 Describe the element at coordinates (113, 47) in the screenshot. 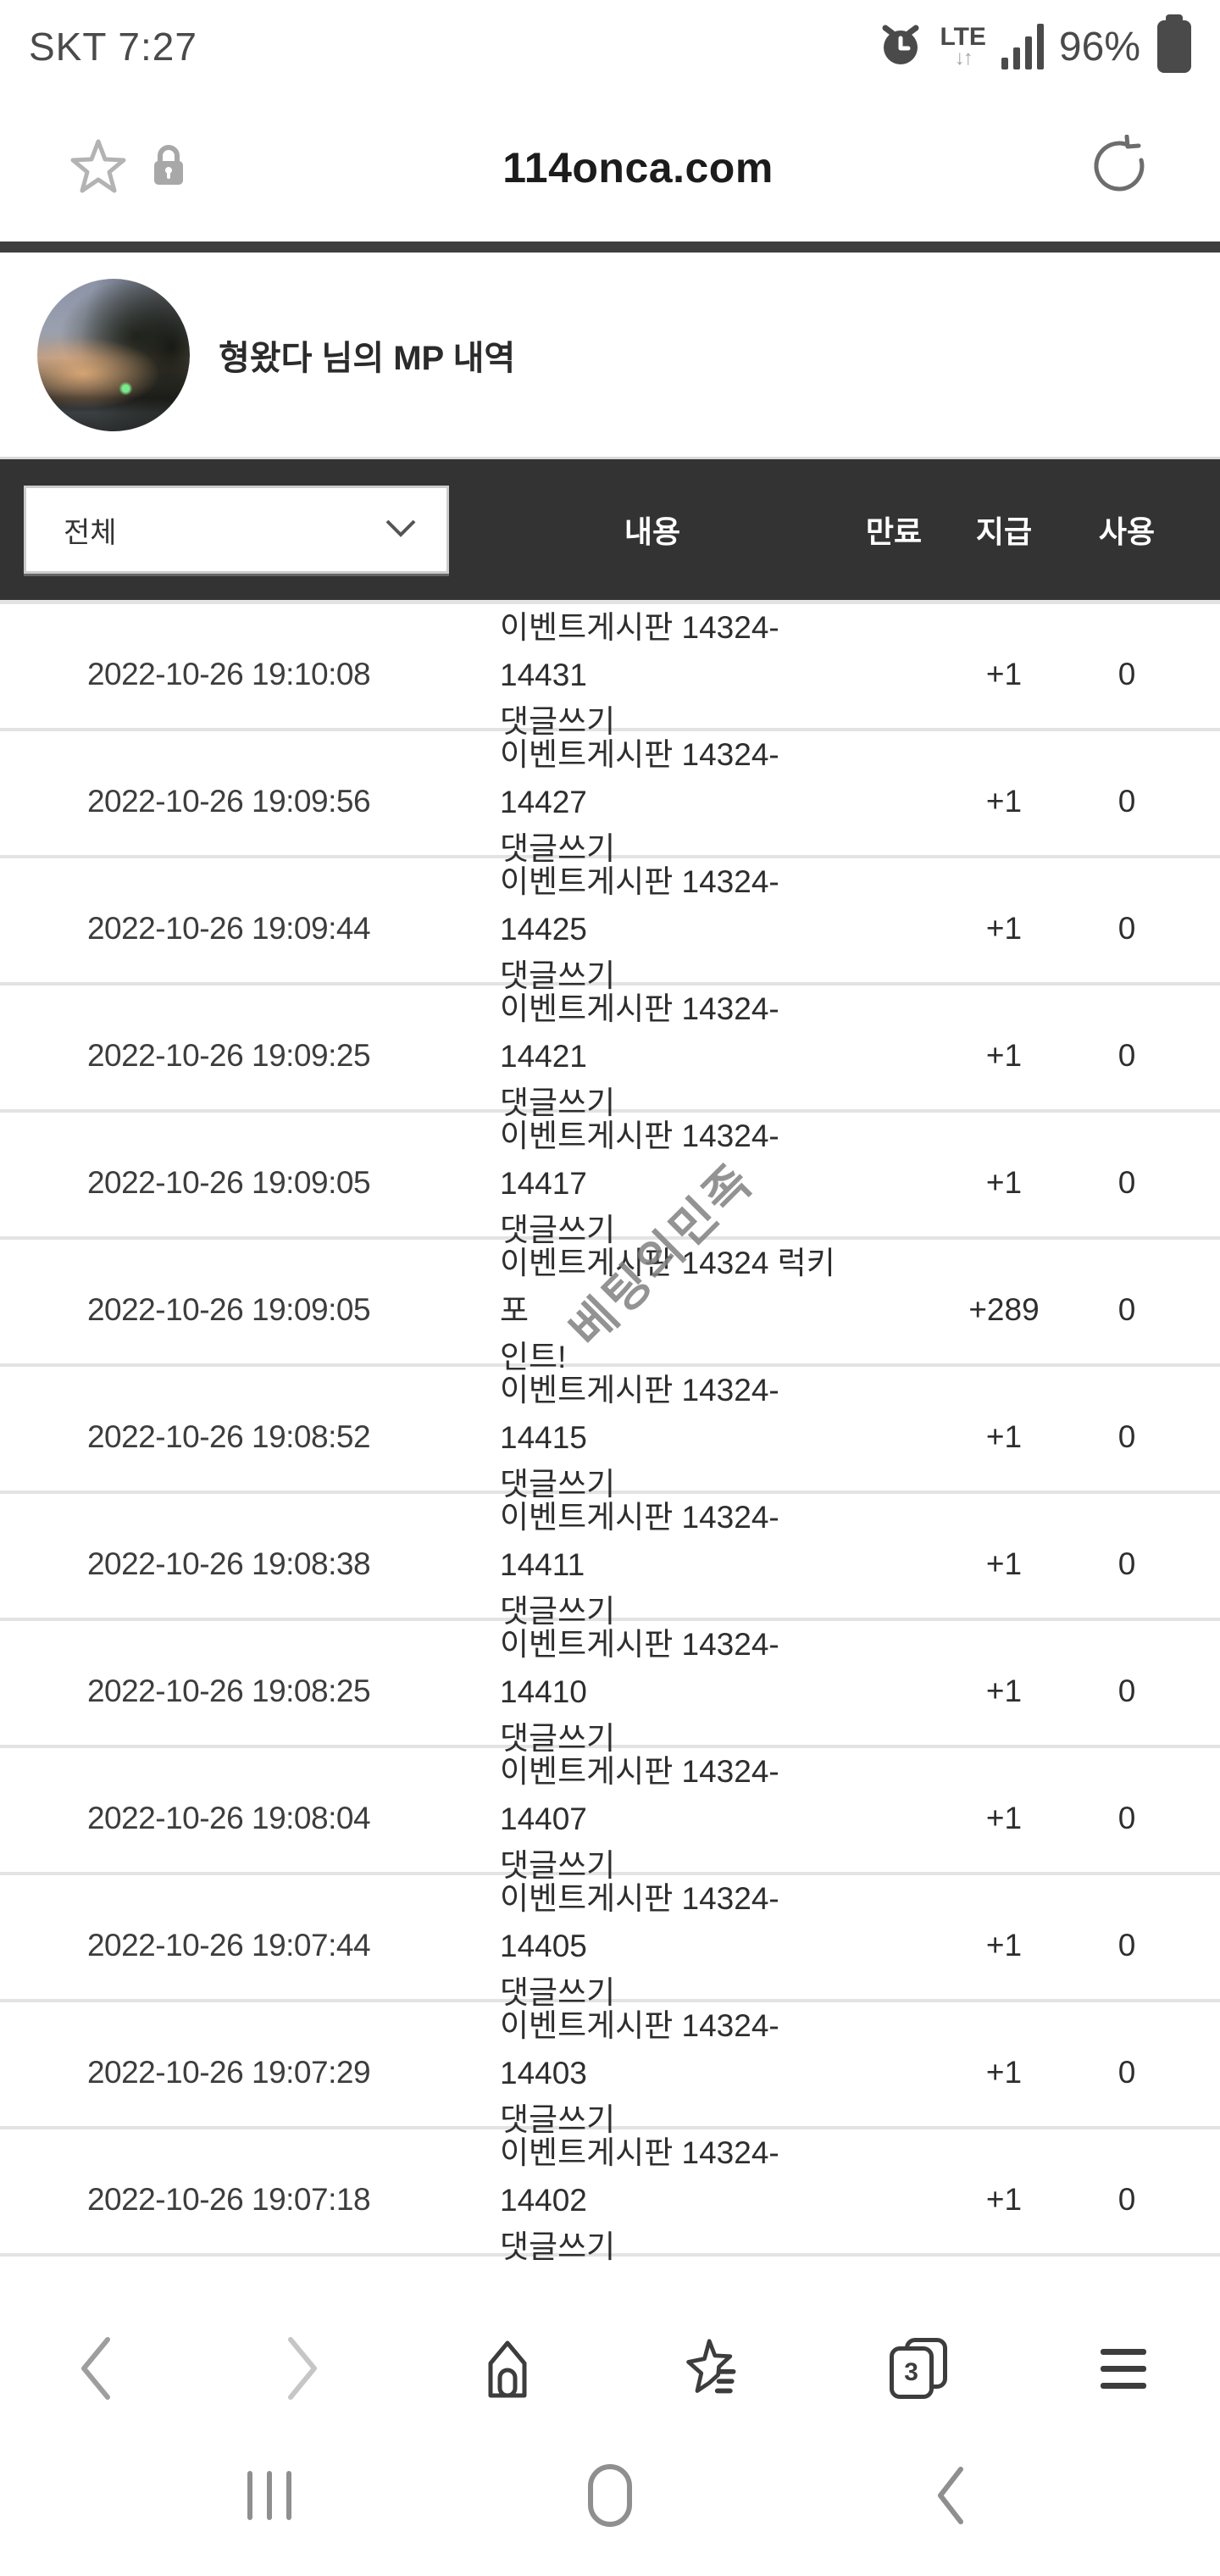

I see `carrier-time: SKT 7:27` at that location.